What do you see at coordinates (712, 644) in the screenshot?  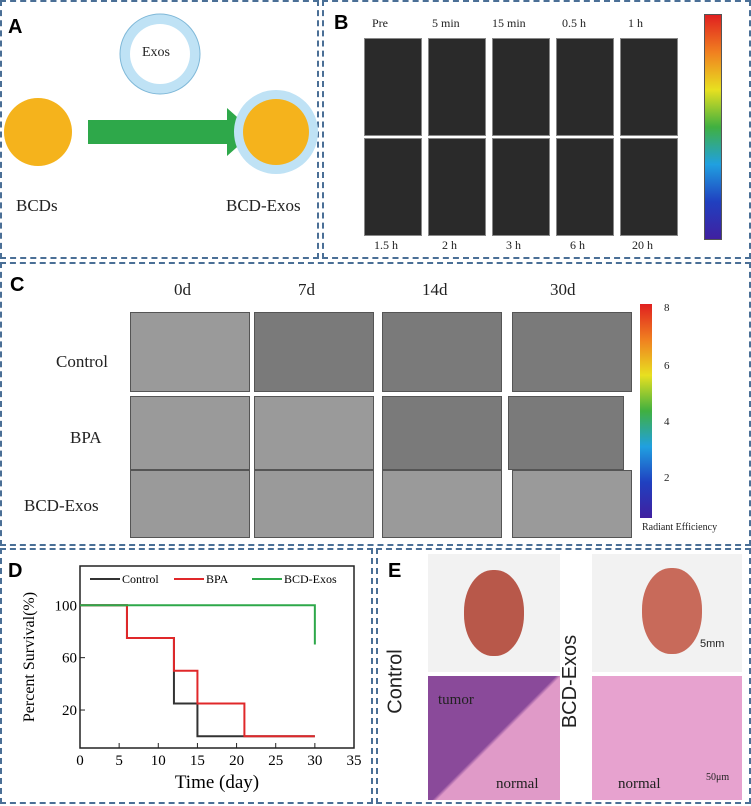 I see `scale-bar-label: 5mm` at bounding box center [712, 644].